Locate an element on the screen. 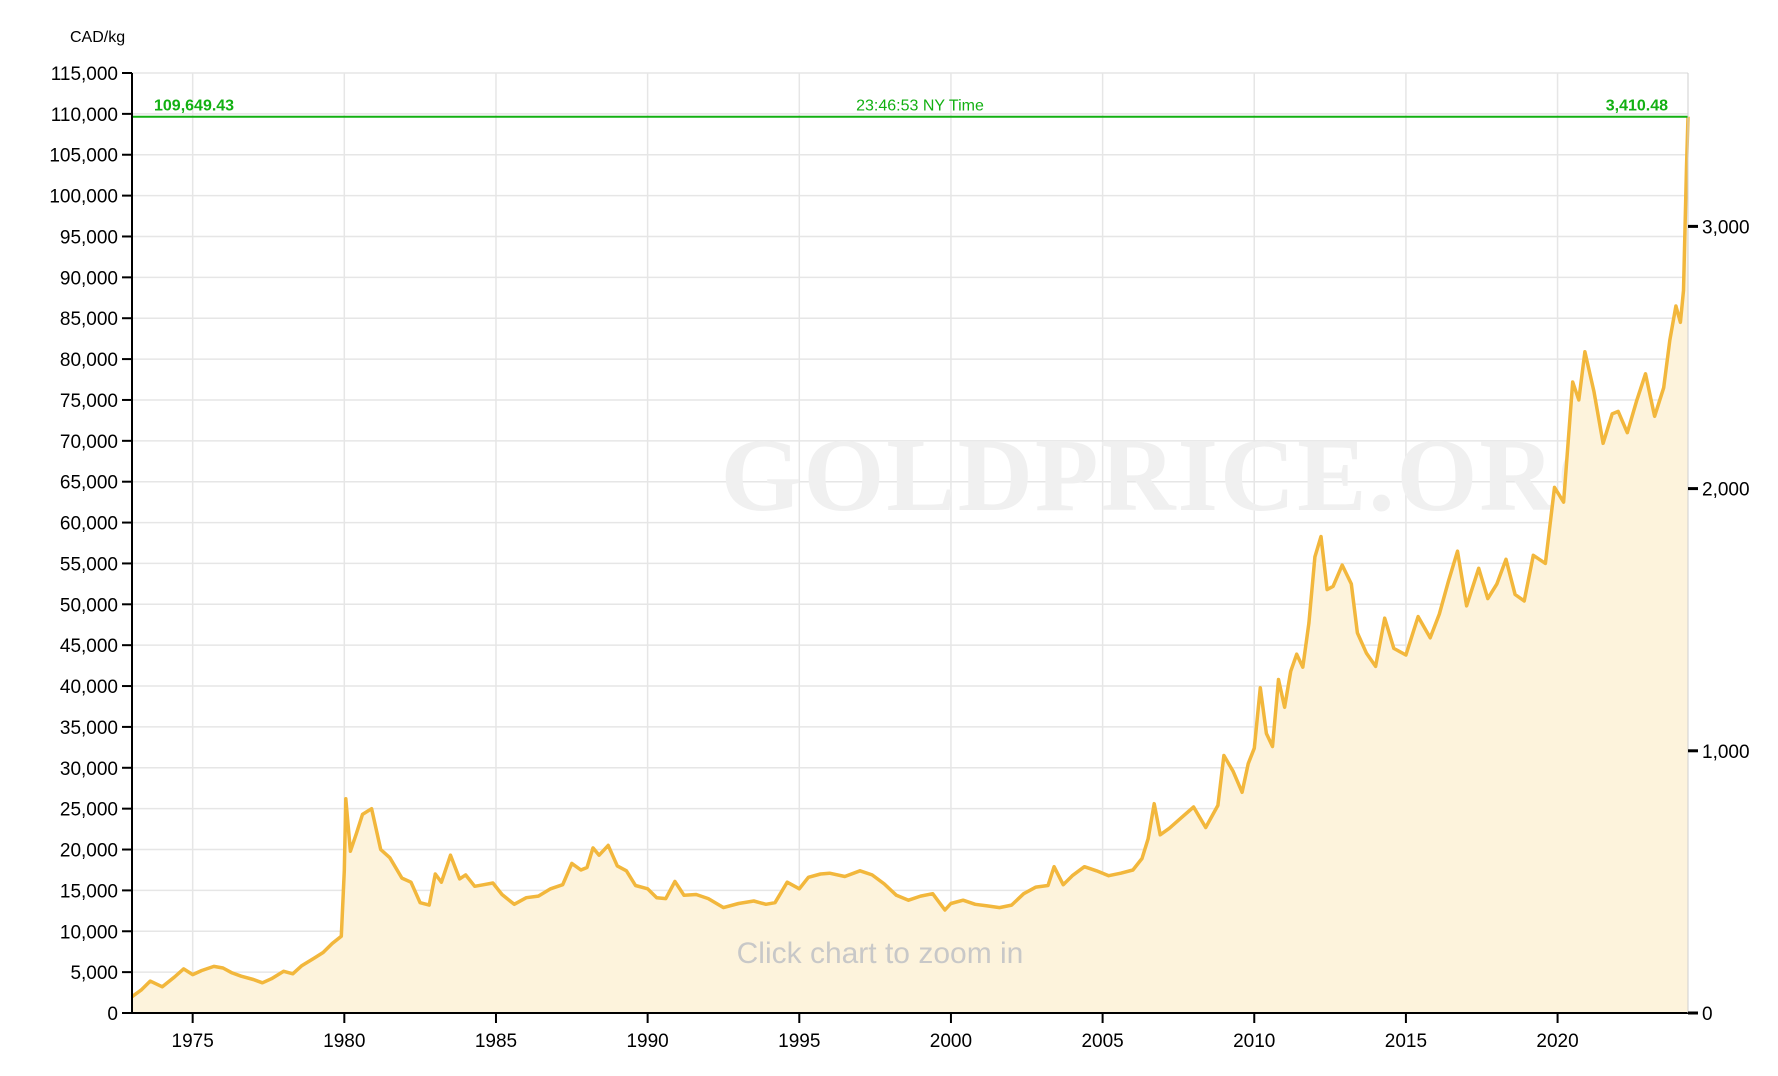  left-y-tick-label: 75,000 is located at coordinates (89, 401).